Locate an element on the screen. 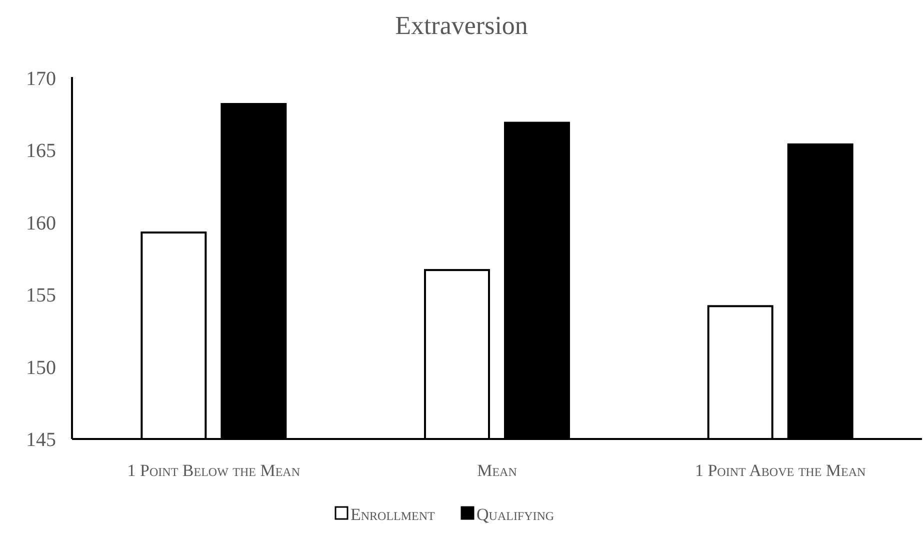 The width and height of the screenshot is (923, 542). x-tick-label: Mean is located at coordinates (497, 470).